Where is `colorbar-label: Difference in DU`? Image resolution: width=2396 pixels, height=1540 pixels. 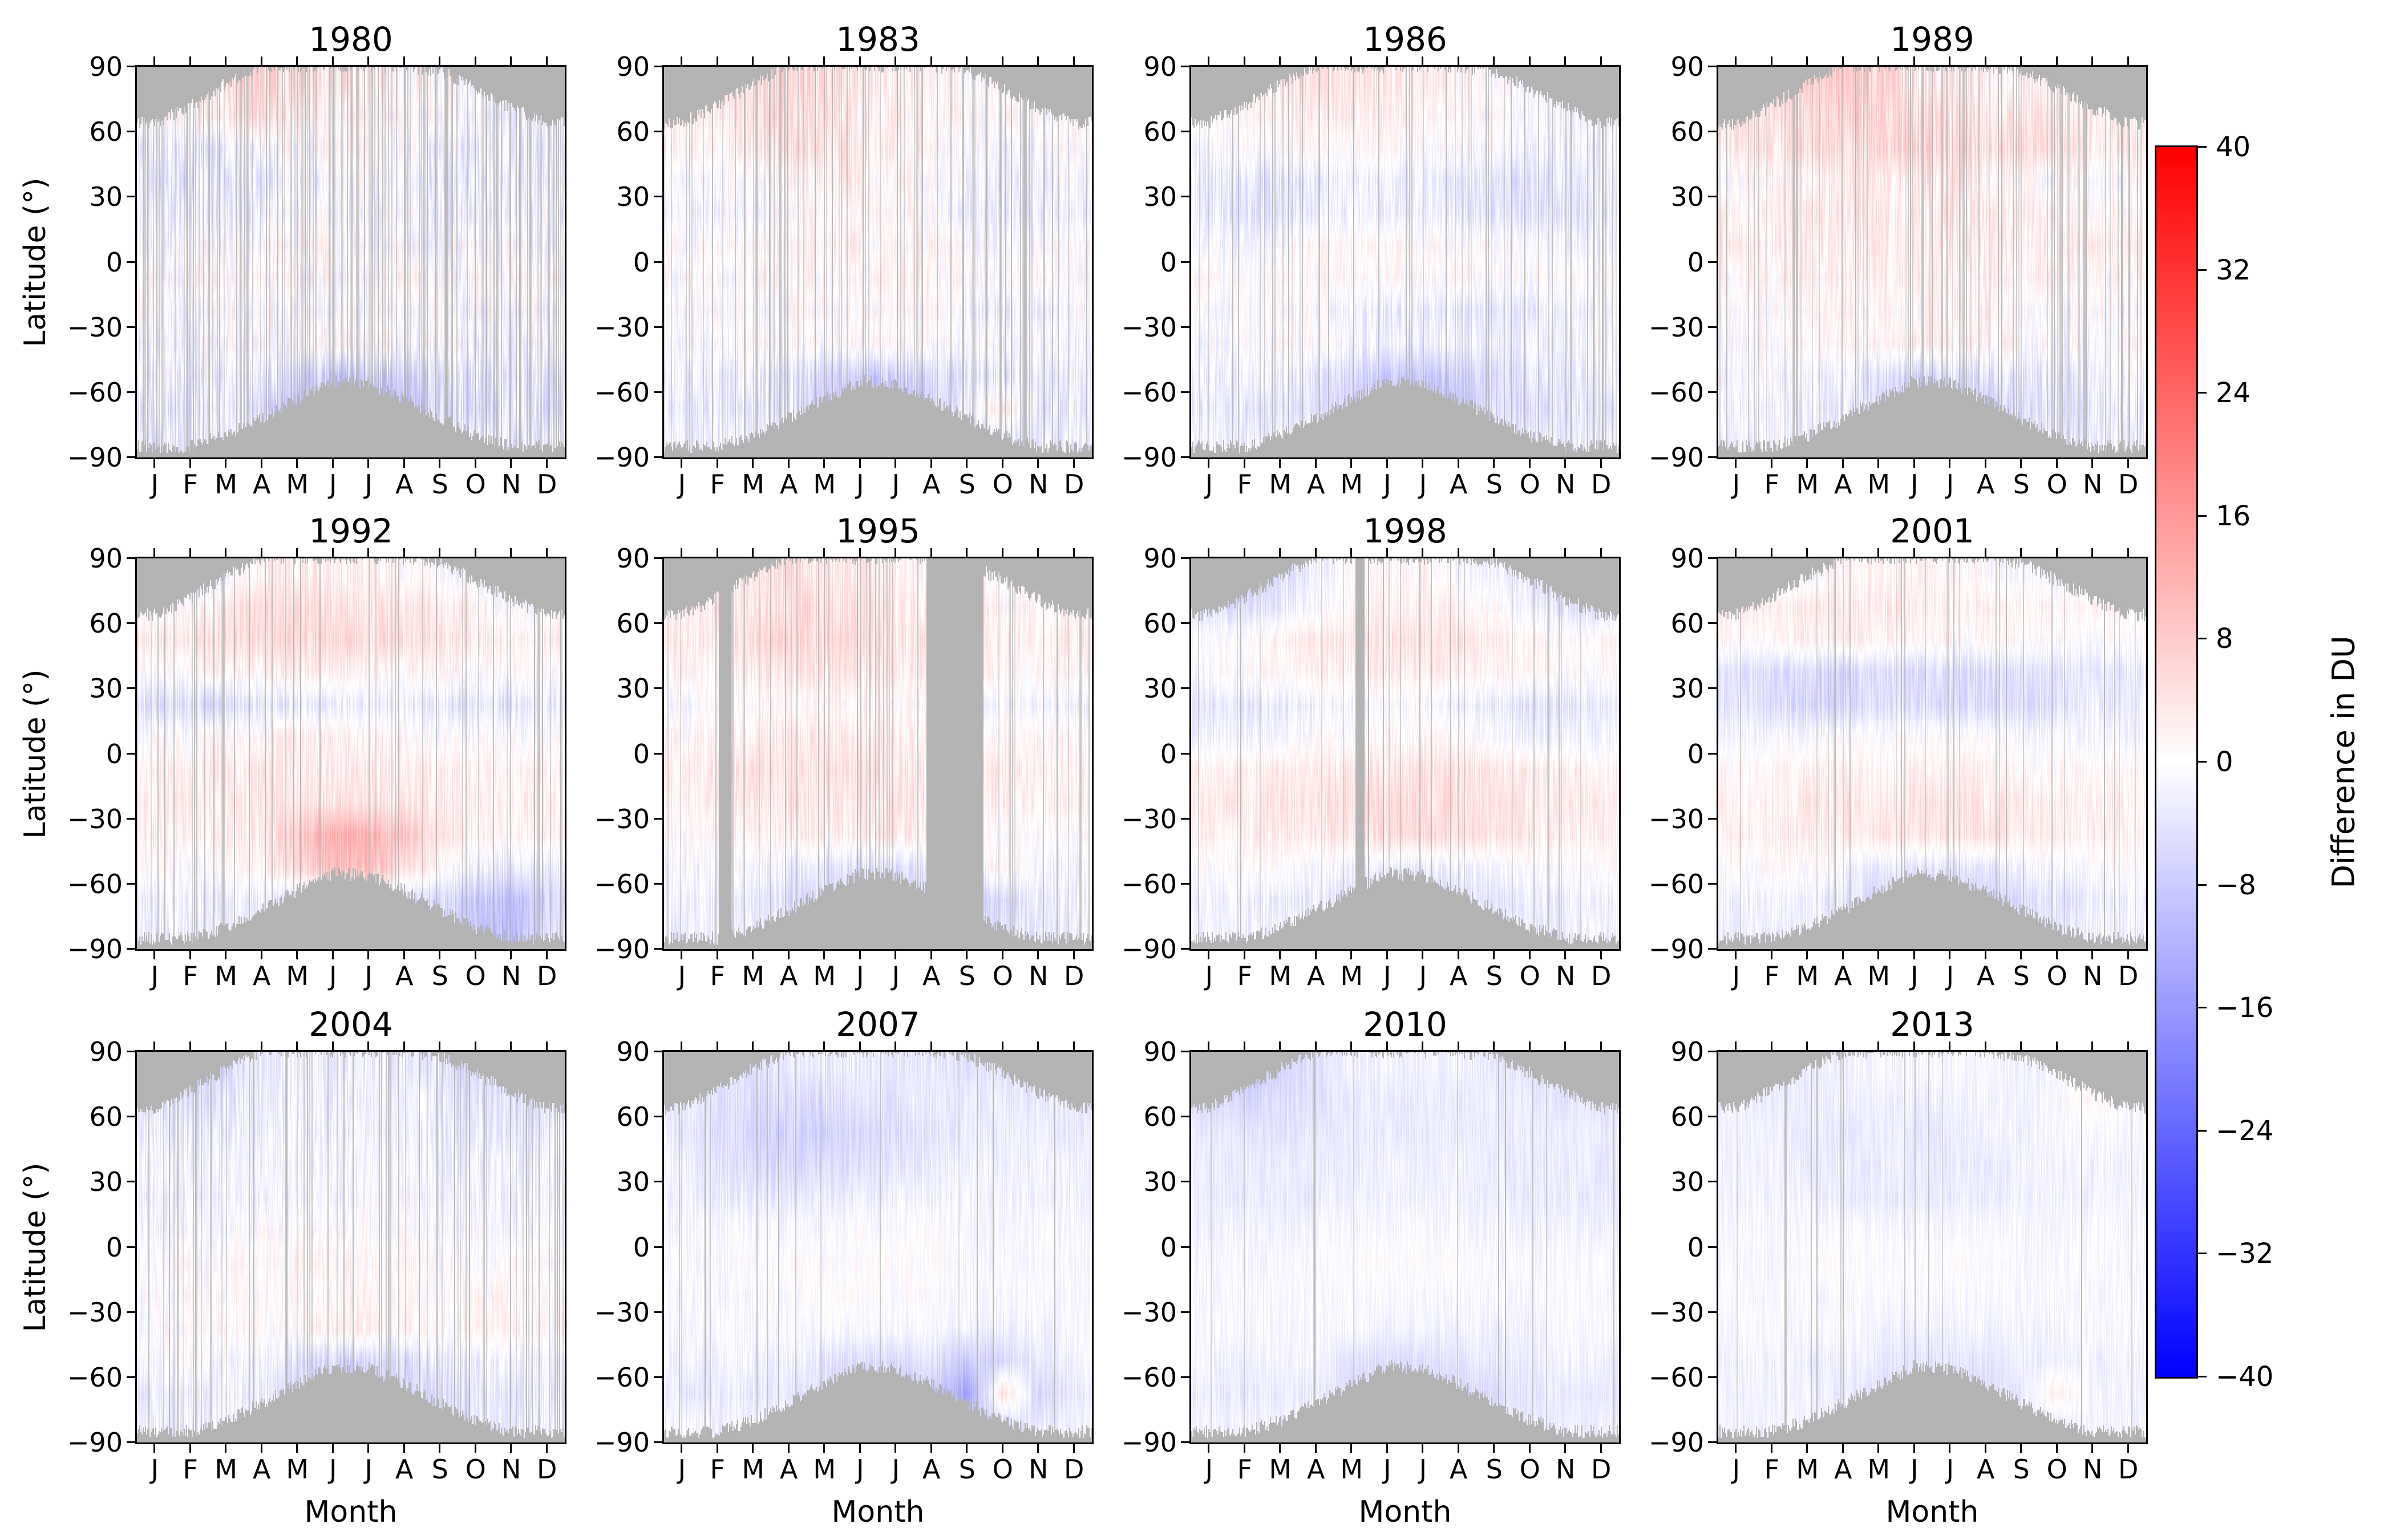
colorbar-label: Difference in DU is located at coordinates (2343, 762).